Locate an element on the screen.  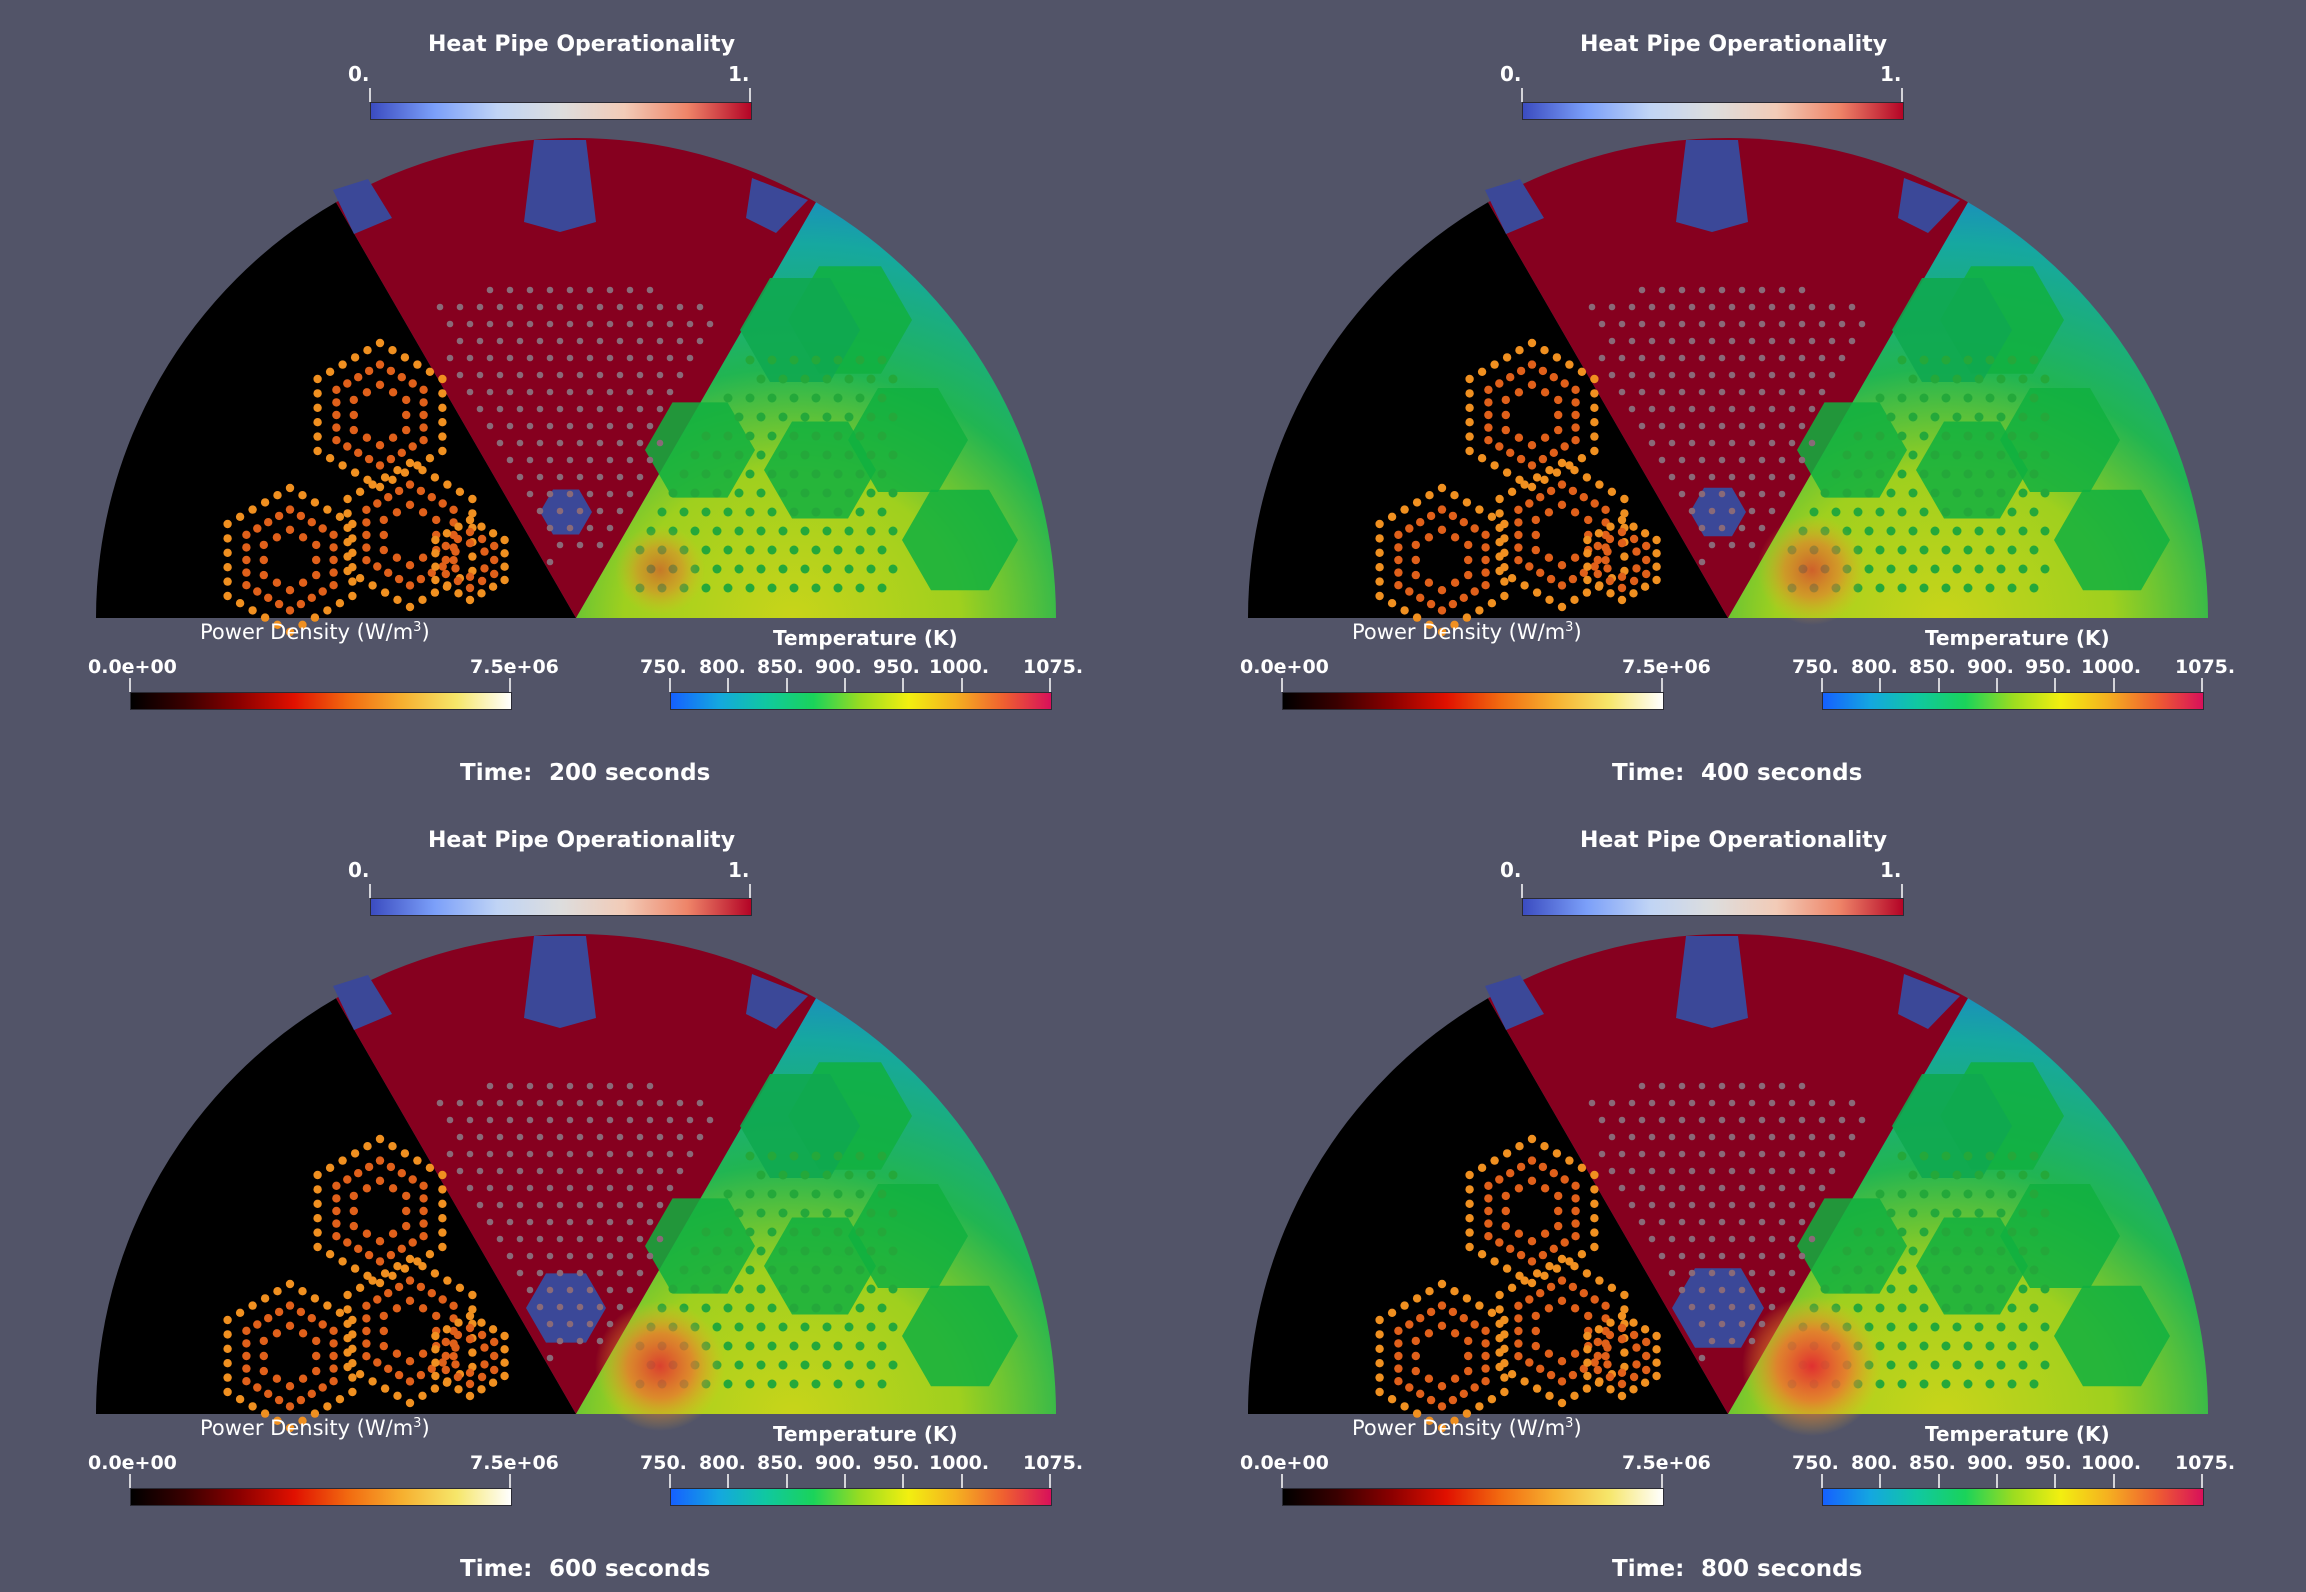
temperature-tick-label: 750. is located at coordinates (1815, 667).